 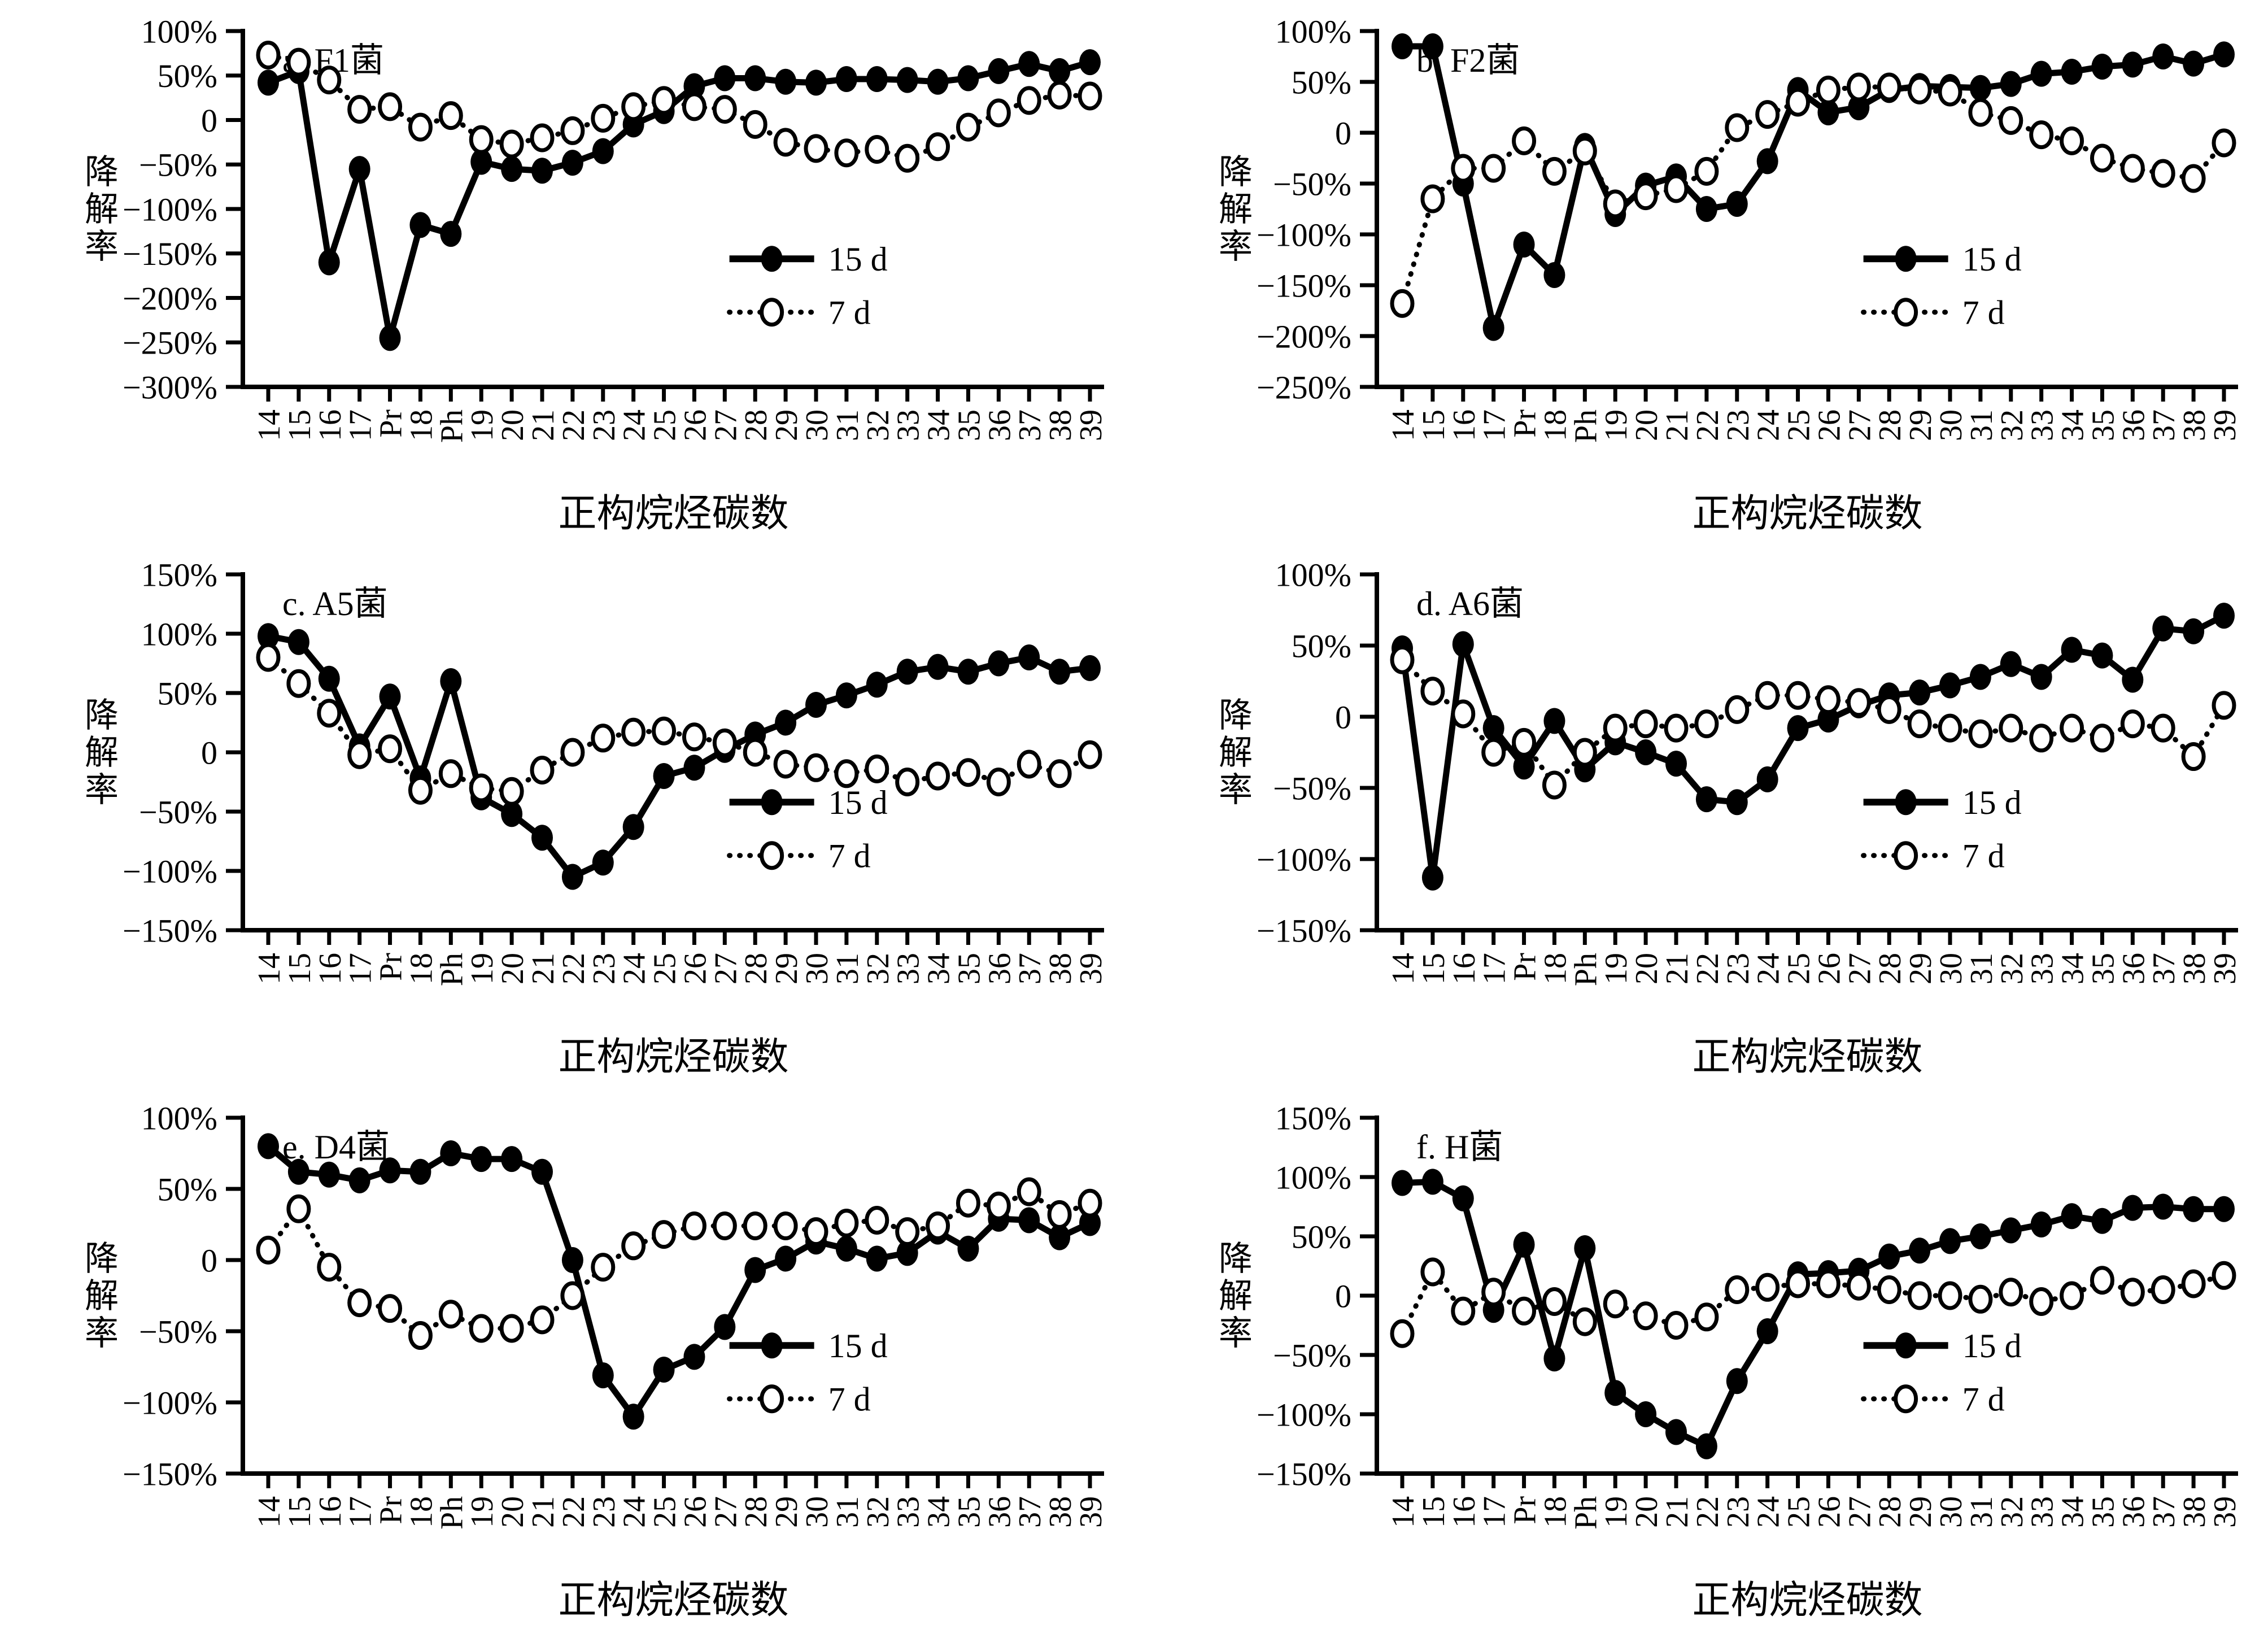 I want to click on series-line-15d, so click(x=1813, y=1315).